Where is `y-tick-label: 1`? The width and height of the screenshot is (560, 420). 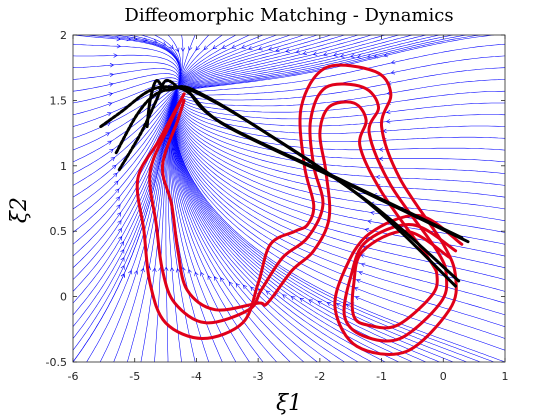
y-tick-label: 1 is located at coordinates (63, 166).